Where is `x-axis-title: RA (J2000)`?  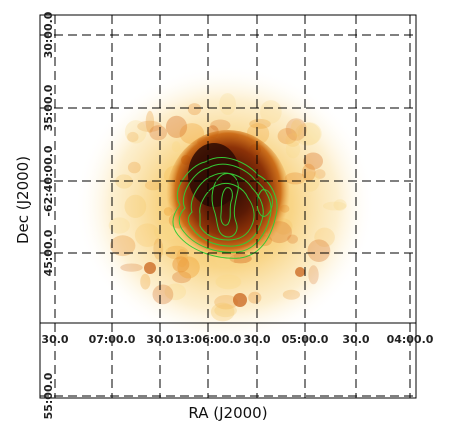
x-axis-title: RA (J2000) is located at coordinates (227, 413).